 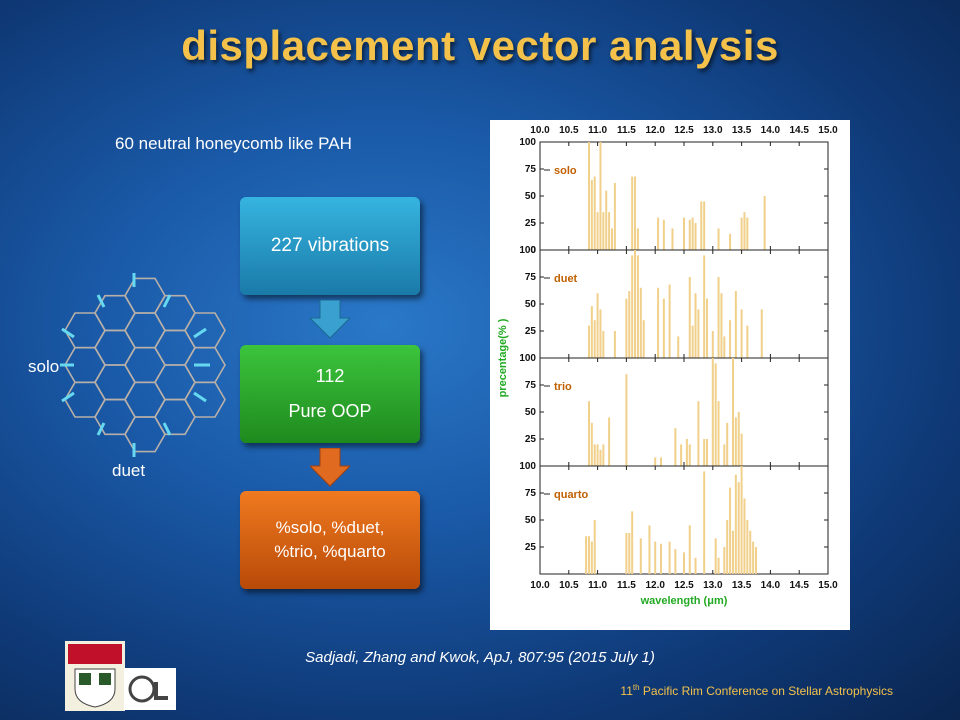 What do you see at coordinates (527, 466) in the screenshot?
I see `y-tick-label: 100` at bounding box center [527, 466].